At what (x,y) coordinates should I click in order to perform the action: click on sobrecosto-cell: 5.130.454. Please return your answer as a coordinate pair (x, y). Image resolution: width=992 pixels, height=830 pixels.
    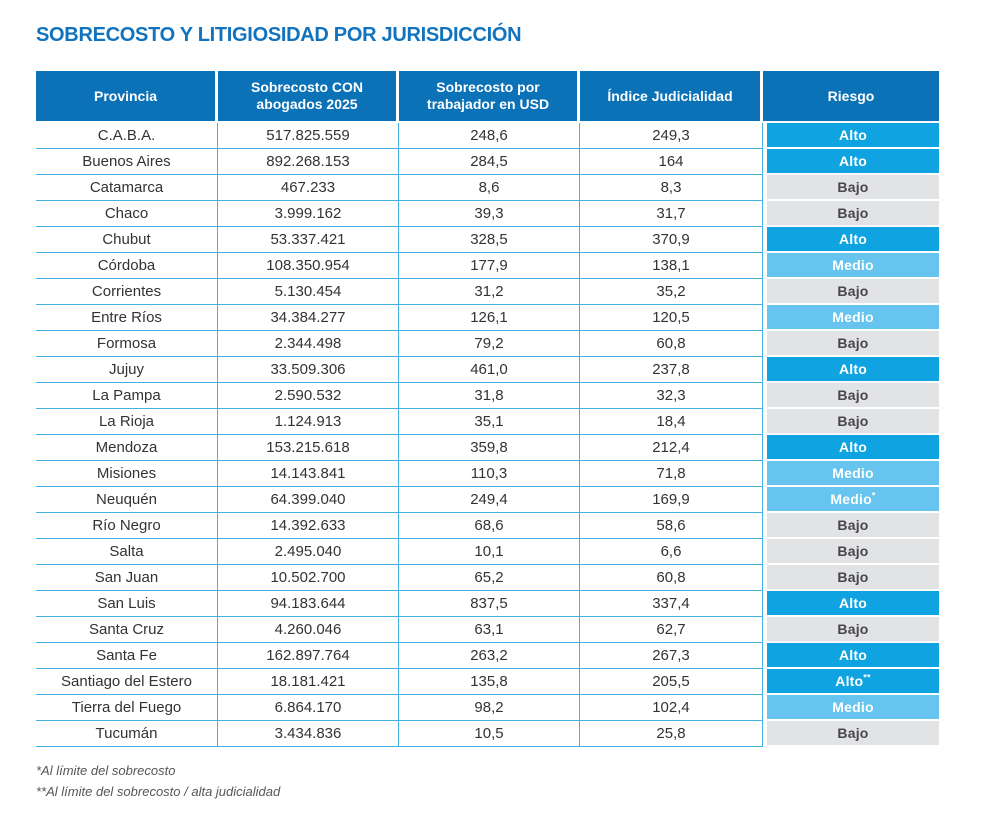
    Looking at the image, I should click on (308, 292).